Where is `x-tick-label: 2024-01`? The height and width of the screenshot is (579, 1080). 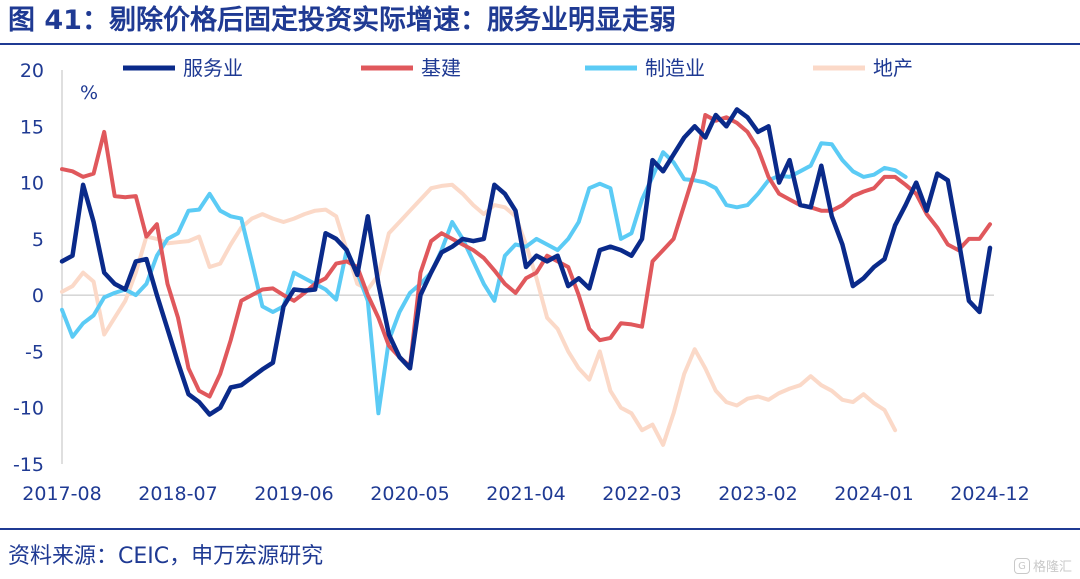
x-tick-label: 2024-01 is located at coordinates (873, 494).